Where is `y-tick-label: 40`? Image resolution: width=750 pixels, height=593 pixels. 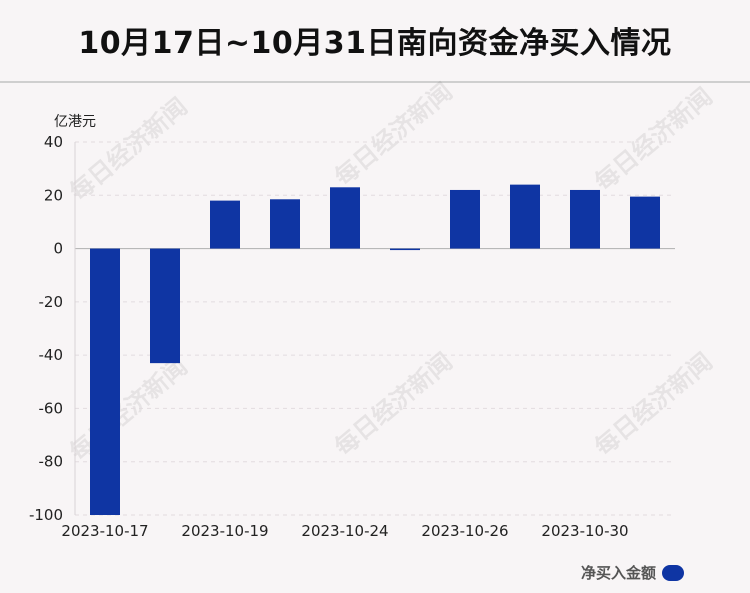 y-tick-label: 40 is located at coordinates (53, 142).